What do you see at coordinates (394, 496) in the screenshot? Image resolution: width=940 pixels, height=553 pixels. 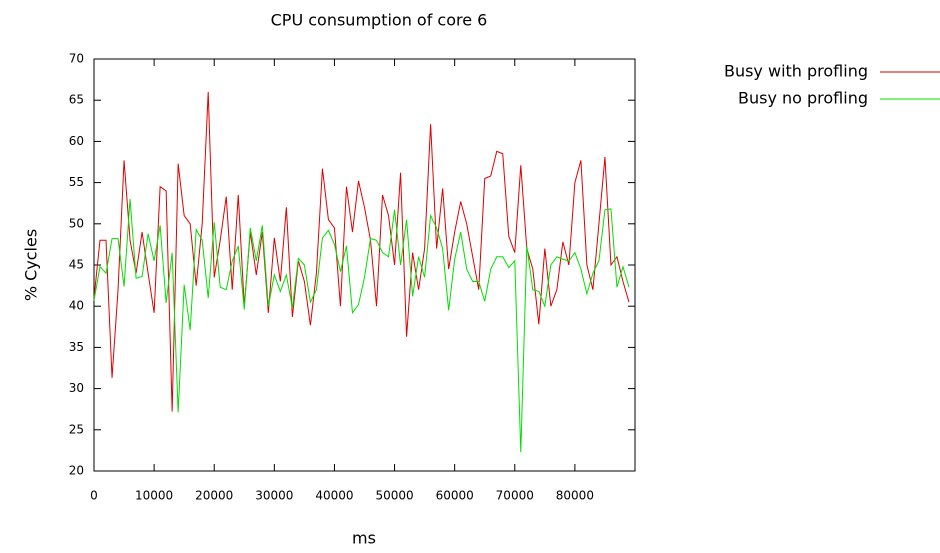 I see `x-tick-label: 50000` at bounding box center [394, 496].